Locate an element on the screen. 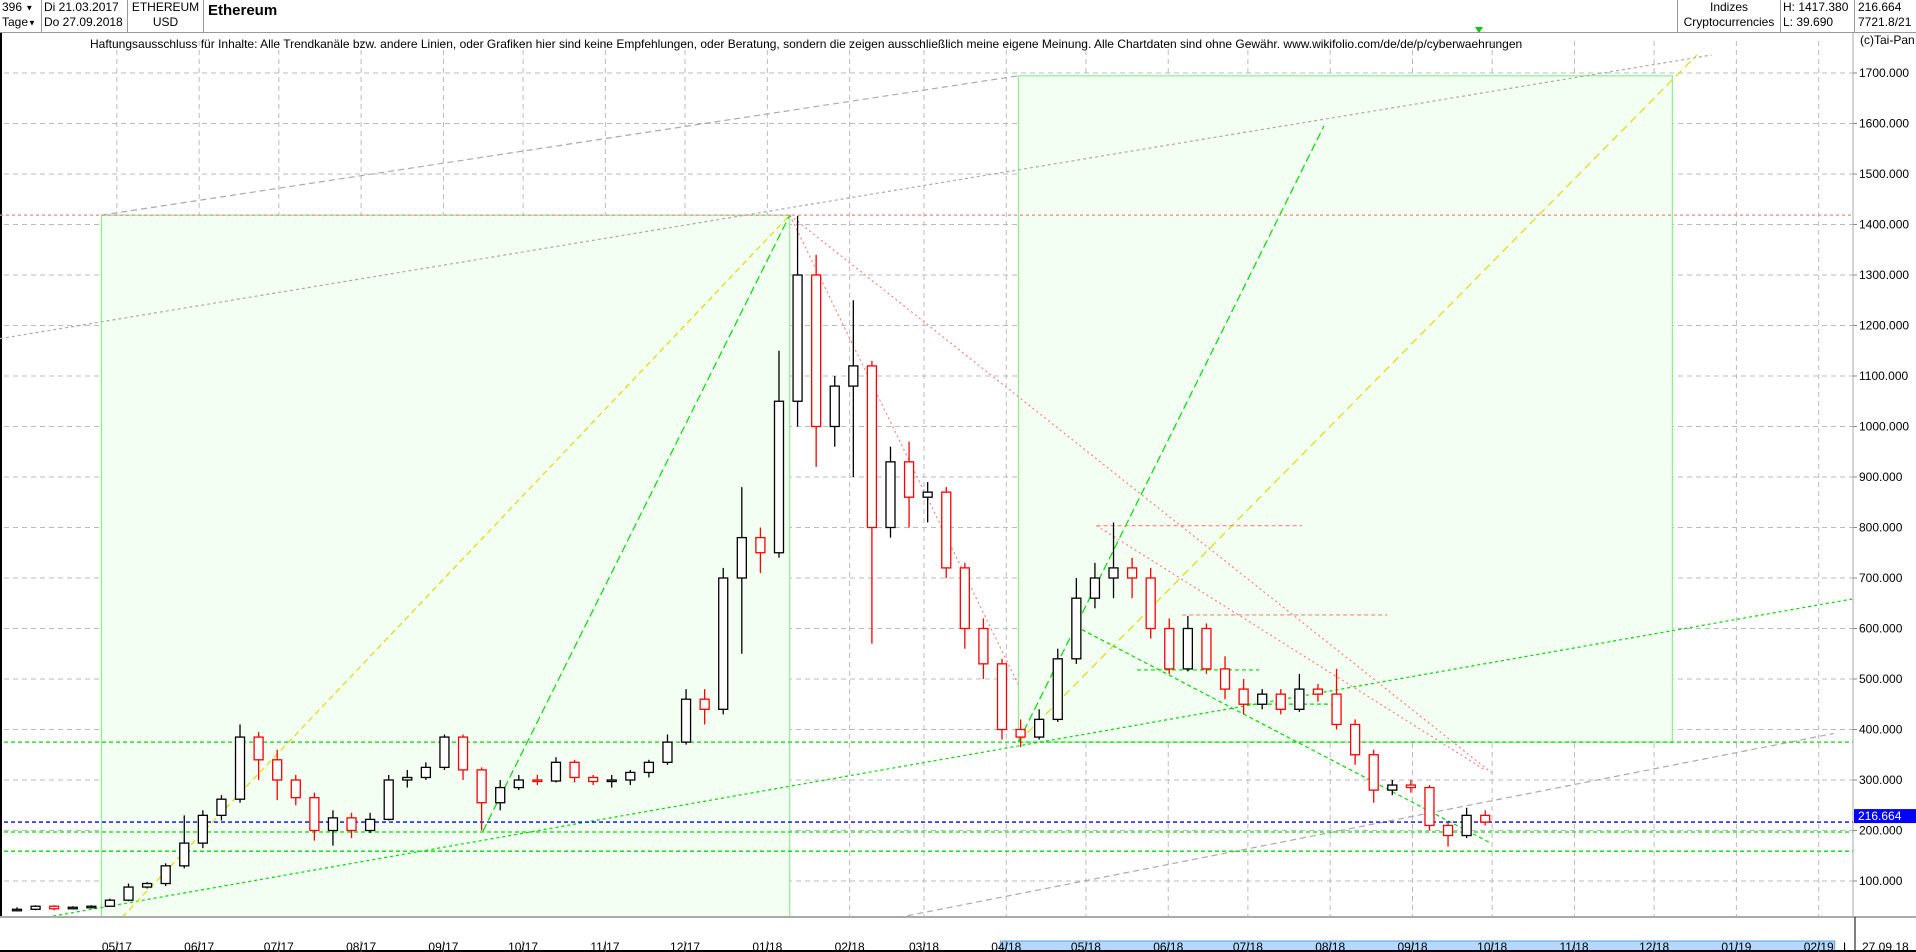 The height and width of the screenshot is (952, 1916). date-range: Di 21.03.2017 Do 27.09.2018 is located at coordinates (85, 16).